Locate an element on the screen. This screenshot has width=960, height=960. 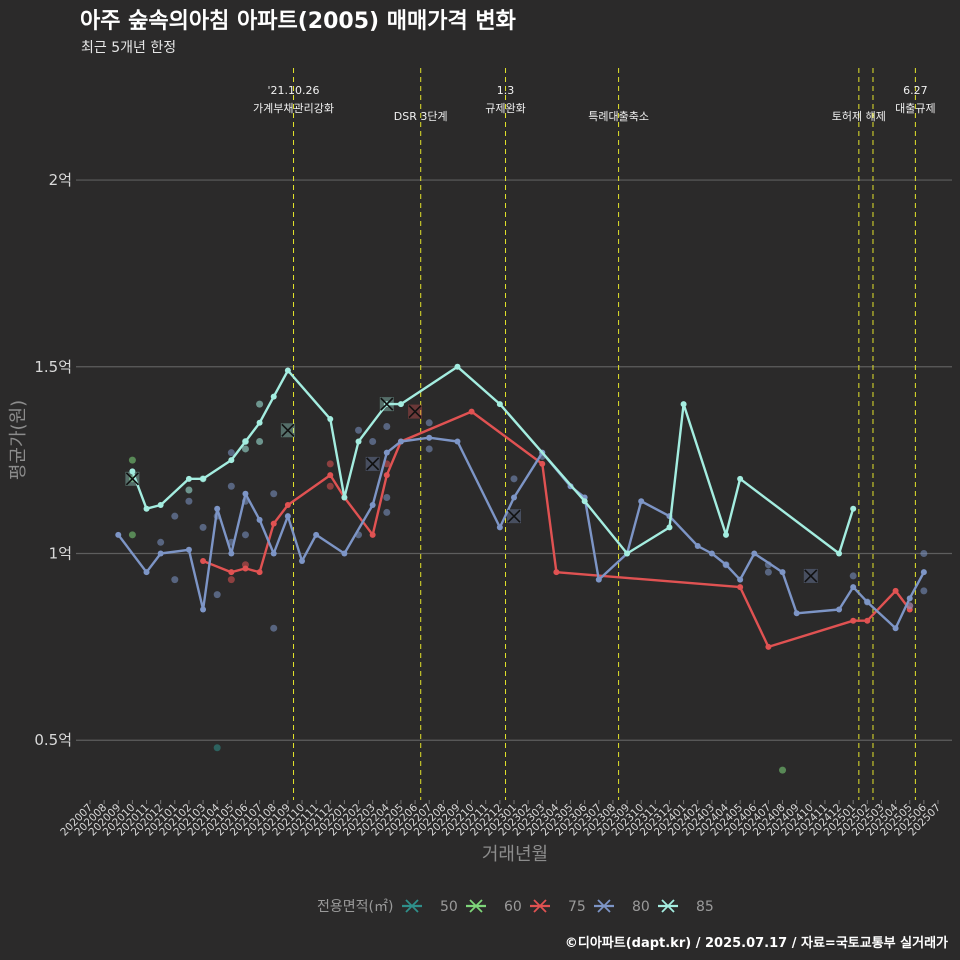
legend-label: 75 is located at coordinates (577, 907).